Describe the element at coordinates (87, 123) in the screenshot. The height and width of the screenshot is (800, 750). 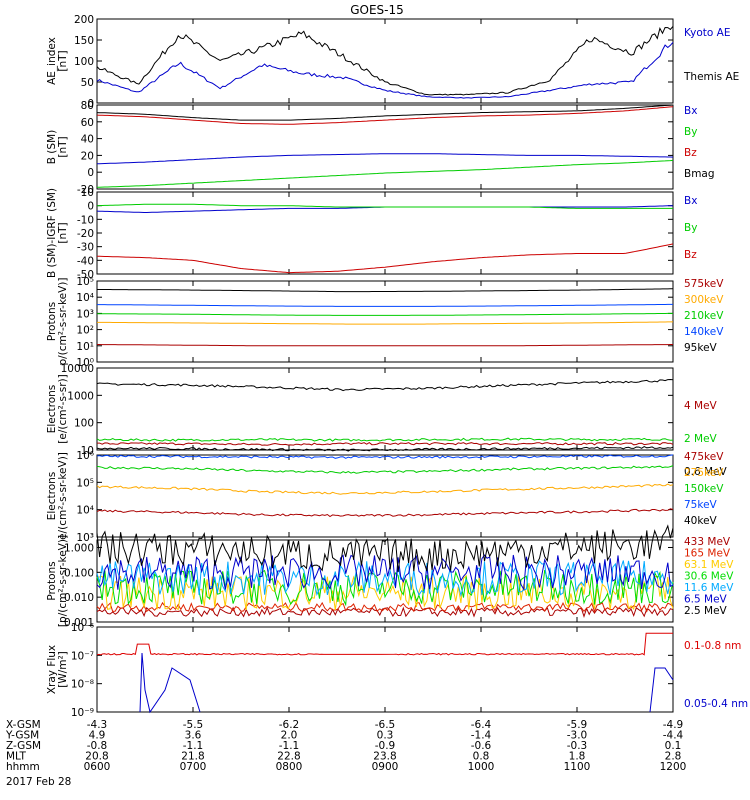
I see `y-tick-label: 60` at that location.